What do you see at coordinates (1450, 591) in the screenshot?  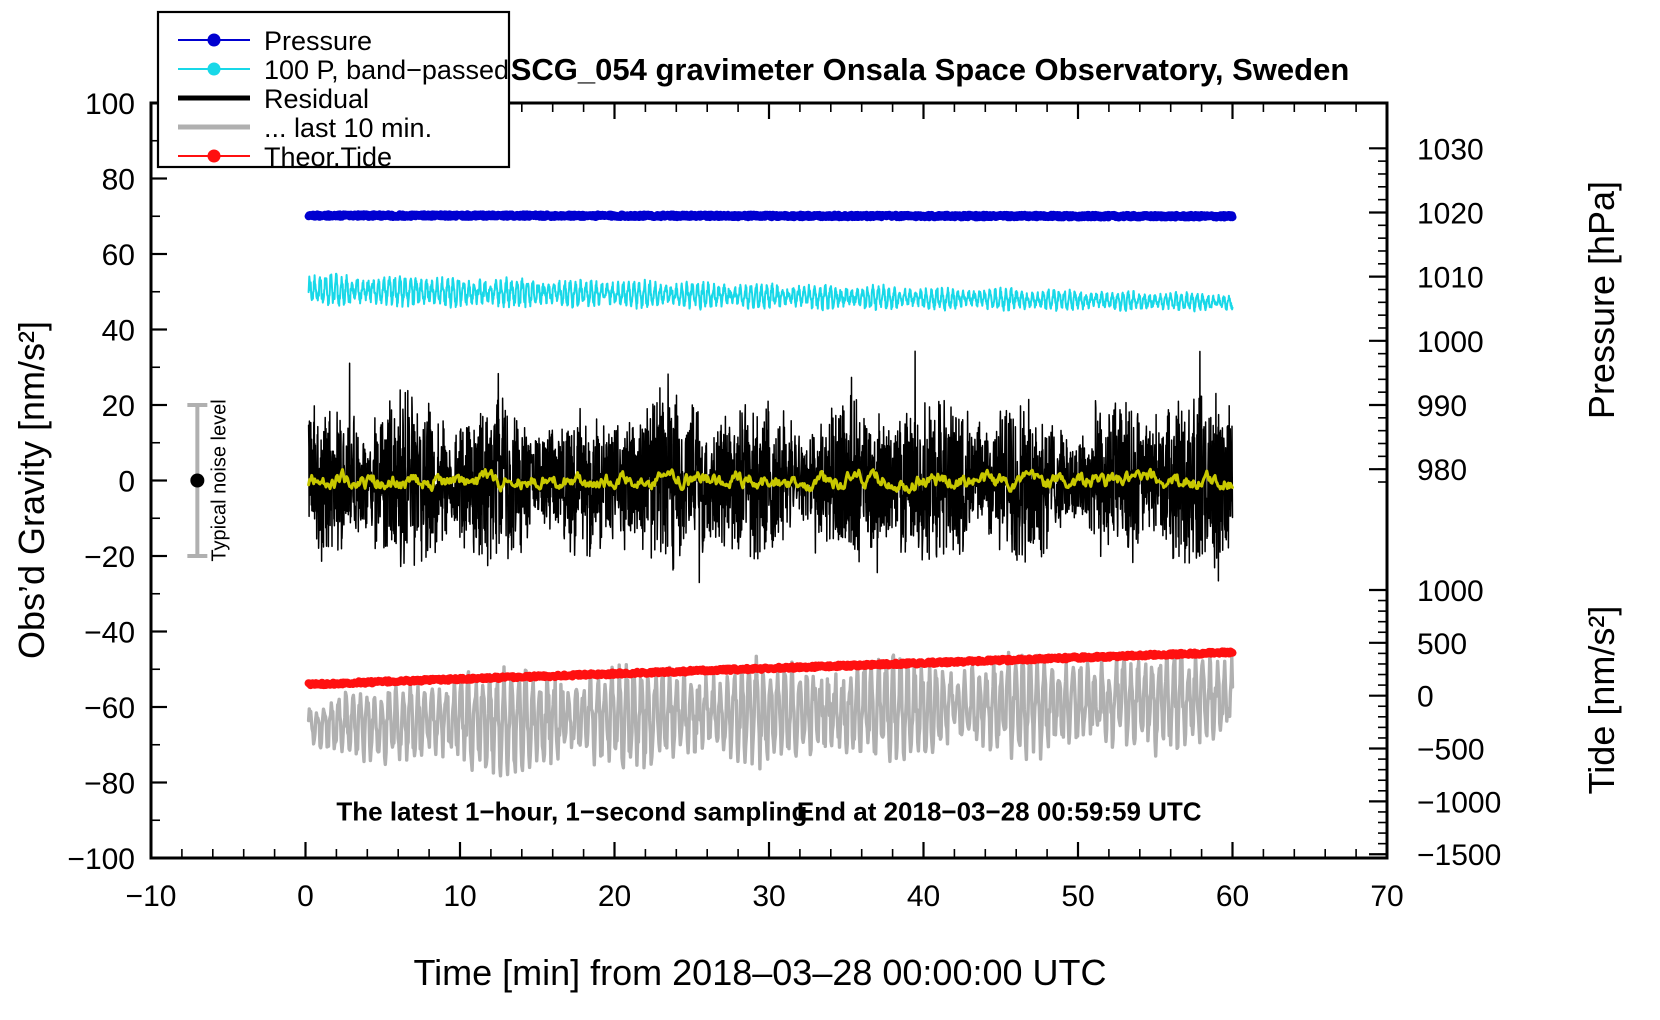 I see `tide-tick-label: 1000` at bounding box center [1450, 591].